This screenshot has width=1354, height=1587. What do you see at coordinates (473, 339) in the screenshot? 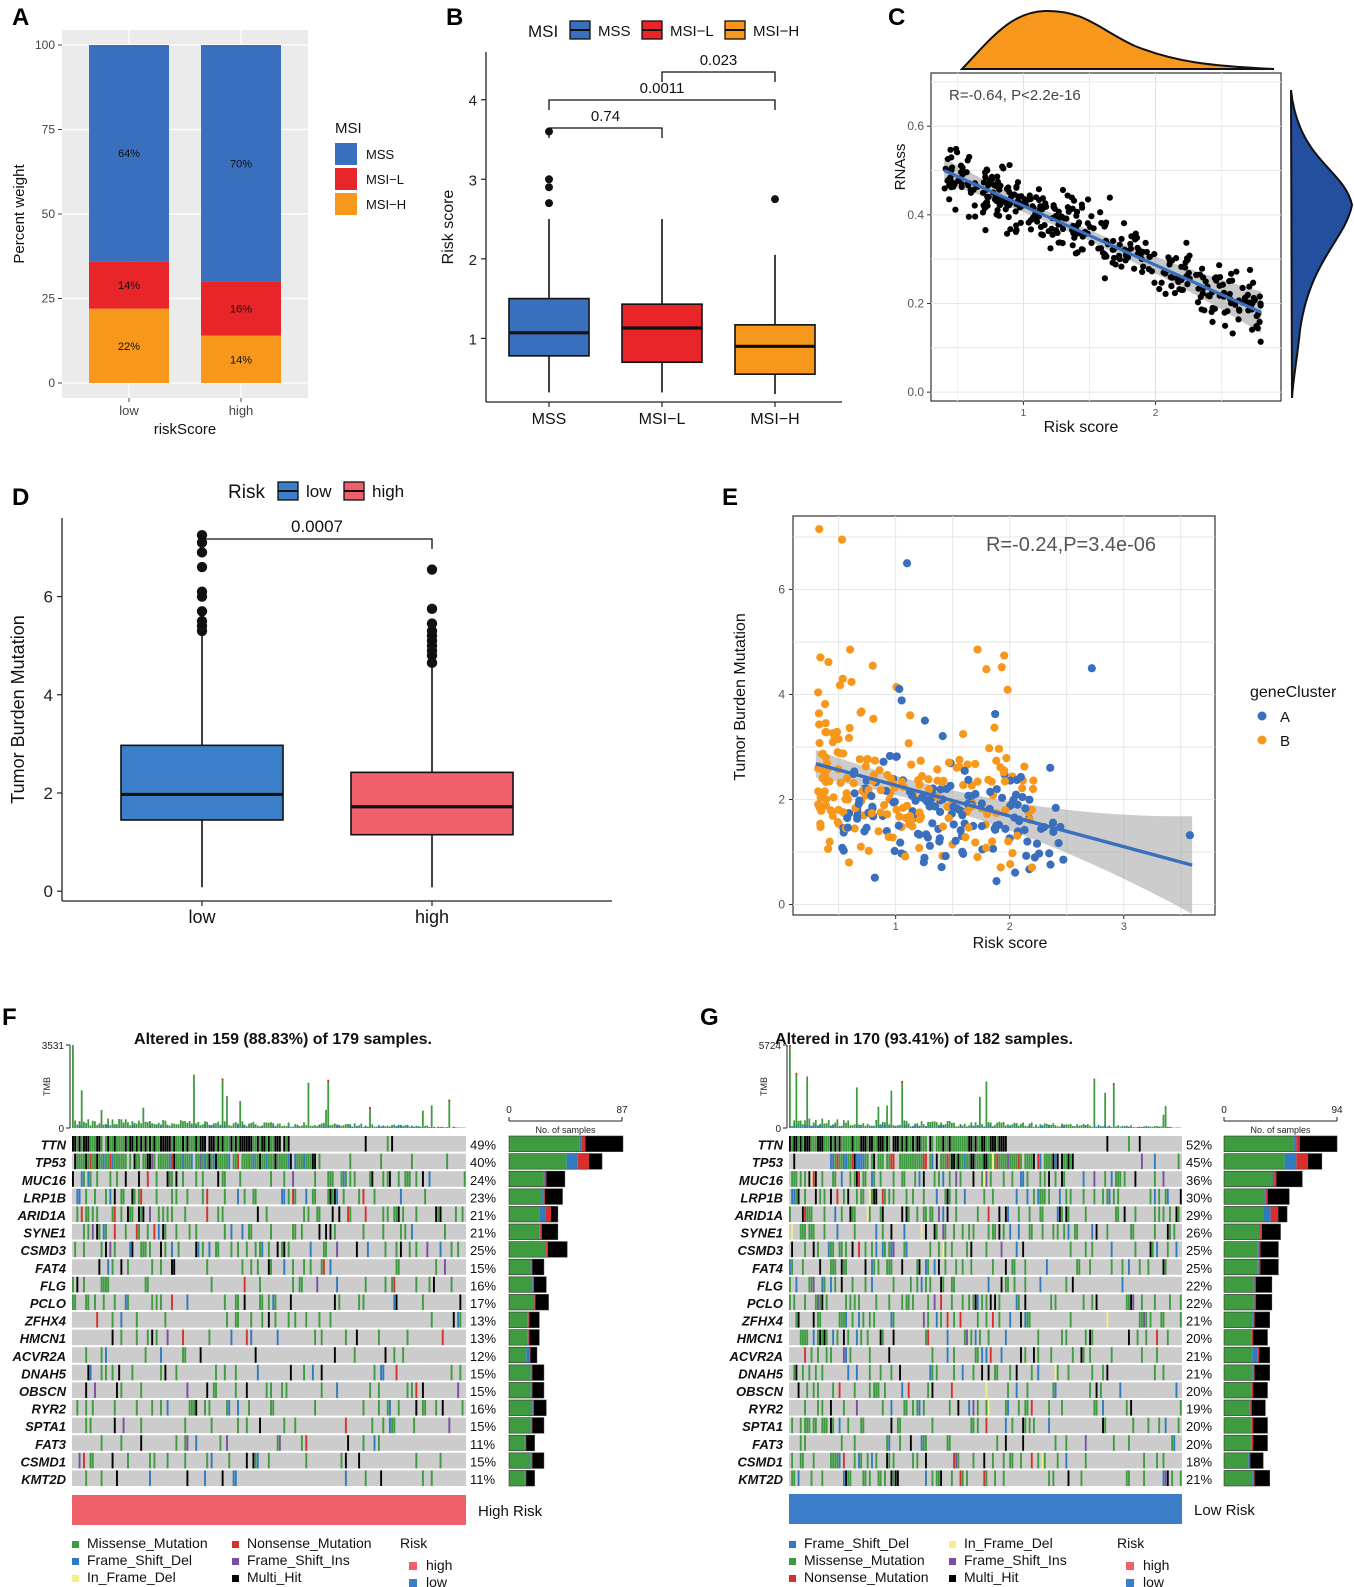
I see `y-tick-label: 1` at bounding box center [473, 339].